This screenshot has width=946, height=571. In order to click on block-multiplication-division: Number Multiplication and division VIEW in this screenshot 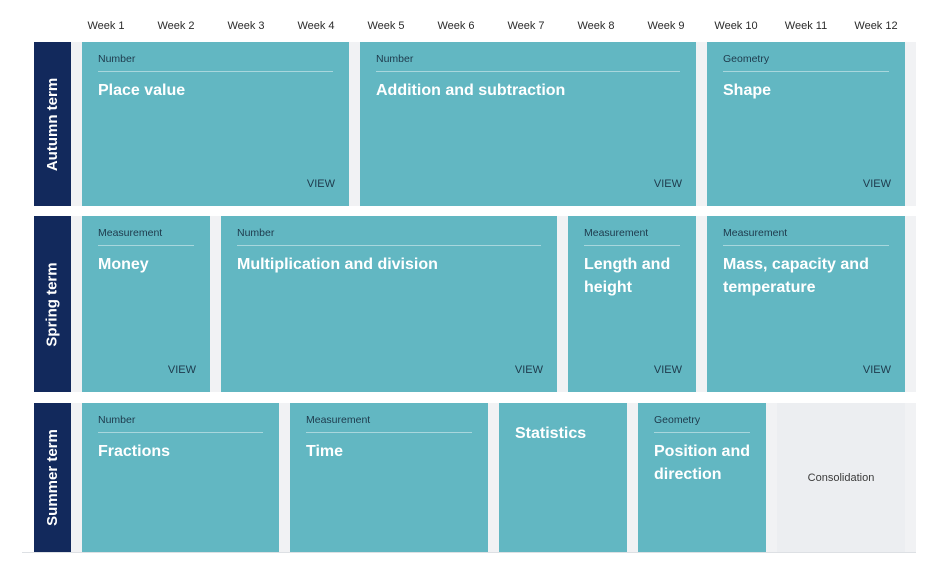, I will do `click(389, 304)`.